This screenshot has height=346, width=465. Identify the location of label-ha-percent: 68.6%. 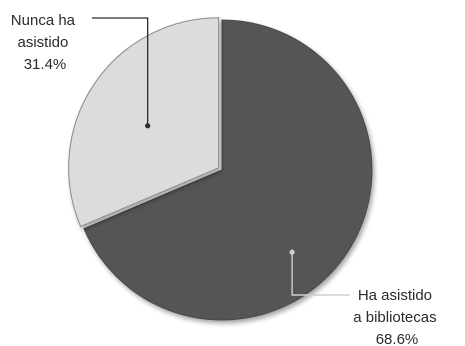
(397, 338).